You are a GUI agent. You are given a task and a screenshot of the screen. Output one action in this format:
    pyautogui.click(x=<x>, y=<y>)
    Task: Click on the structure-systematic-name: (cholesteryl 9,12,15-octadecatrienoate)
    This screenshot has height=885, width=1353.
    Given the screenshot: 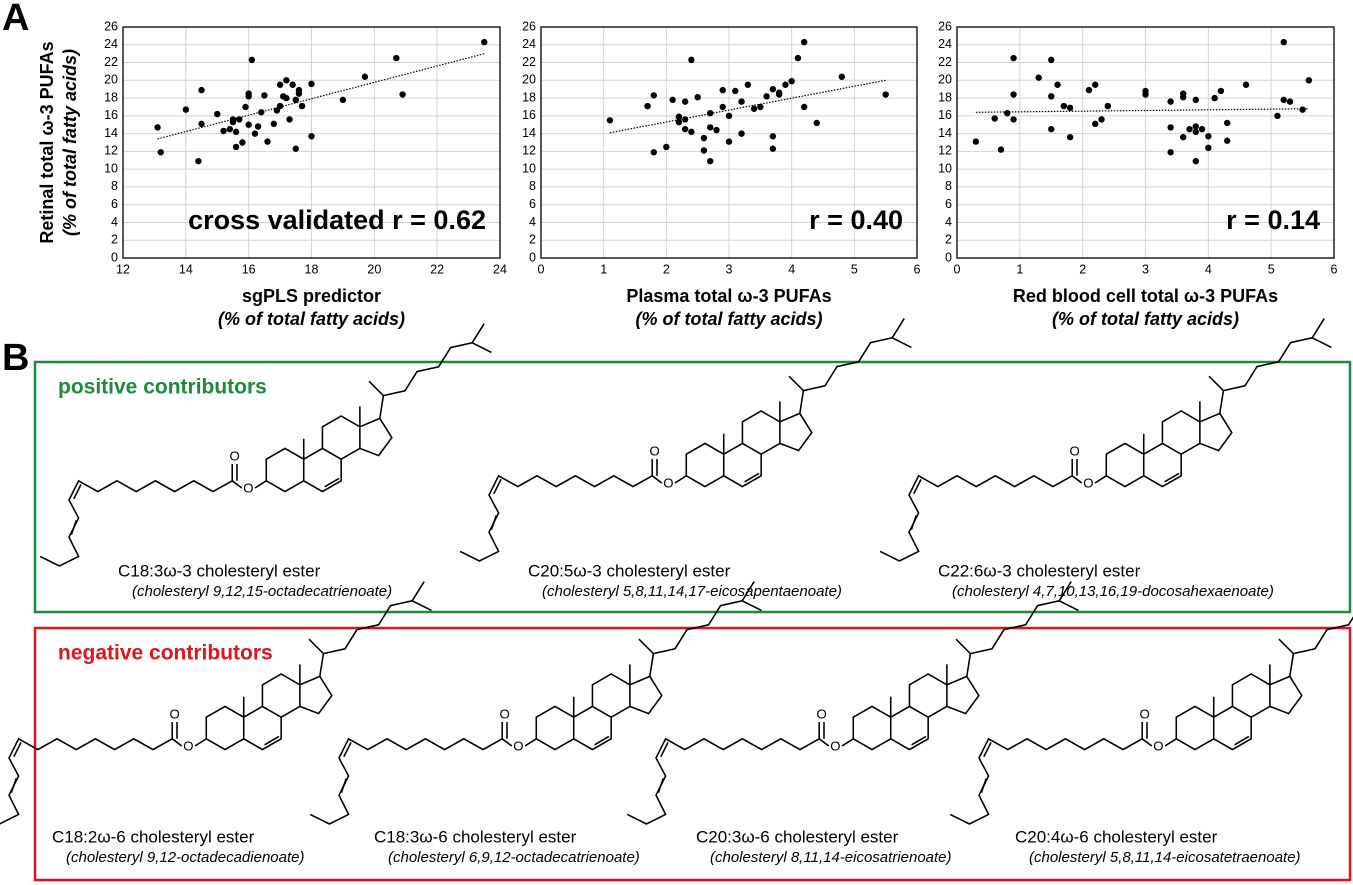 What is the action you would take?
    pyautogui.click(x=262, y=591)
    